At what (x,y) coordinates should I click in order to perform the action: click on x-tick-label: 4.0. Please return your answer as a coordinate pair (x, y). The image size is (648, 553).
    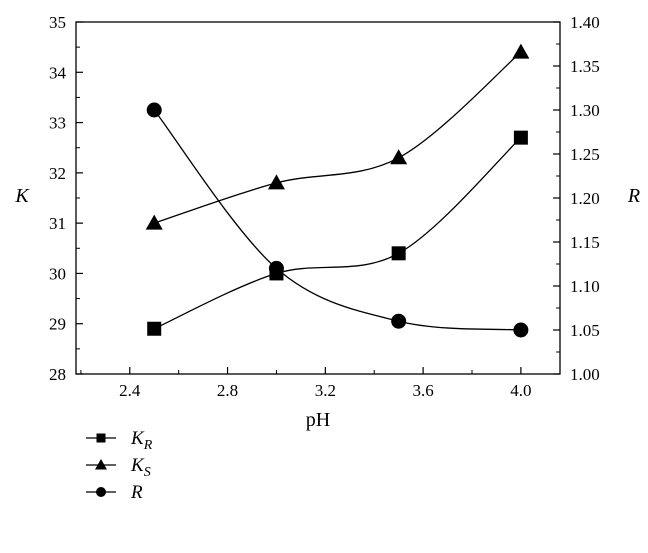
    Looking at the image, I should click on (520, 390).